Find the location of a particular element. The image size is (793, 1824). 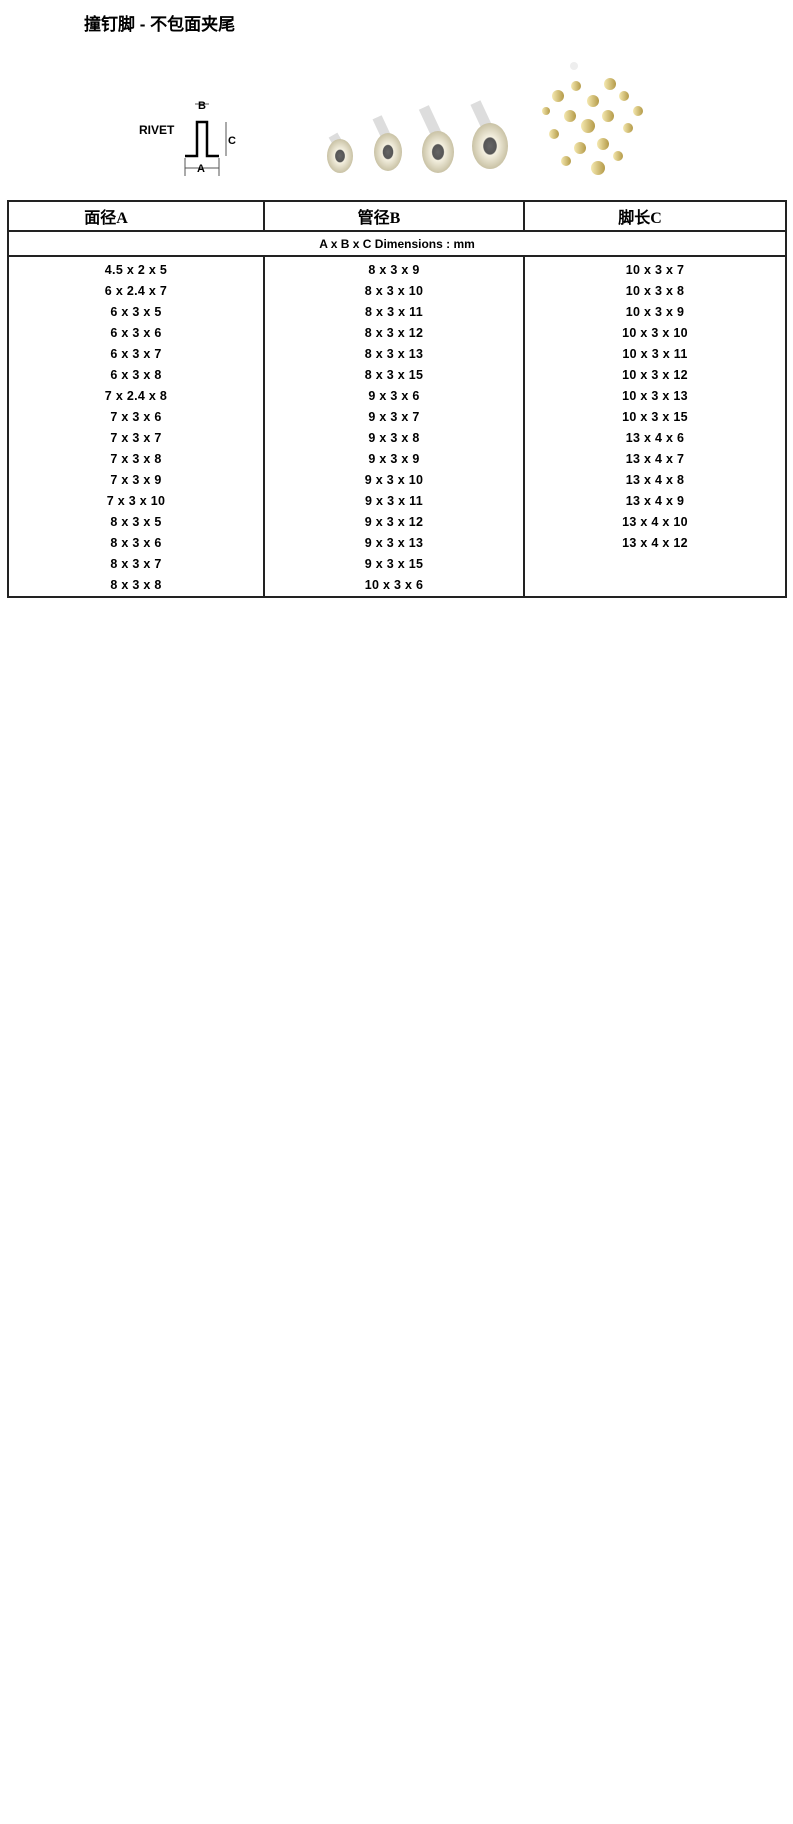

dimensions-note: A x B x C Dimensions : mm is located at coordinates (397, 243).